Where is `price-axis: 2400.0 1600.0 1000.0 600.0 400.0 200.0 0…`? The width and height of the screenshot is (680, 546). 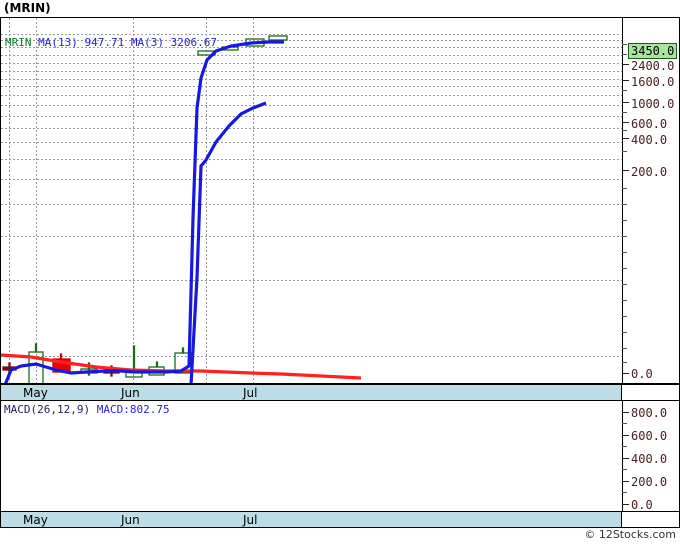
price-axis: 2400.0 1600.0 1000.0 600.0 400.0 200.0 0… is located at coordinates (651, 200).